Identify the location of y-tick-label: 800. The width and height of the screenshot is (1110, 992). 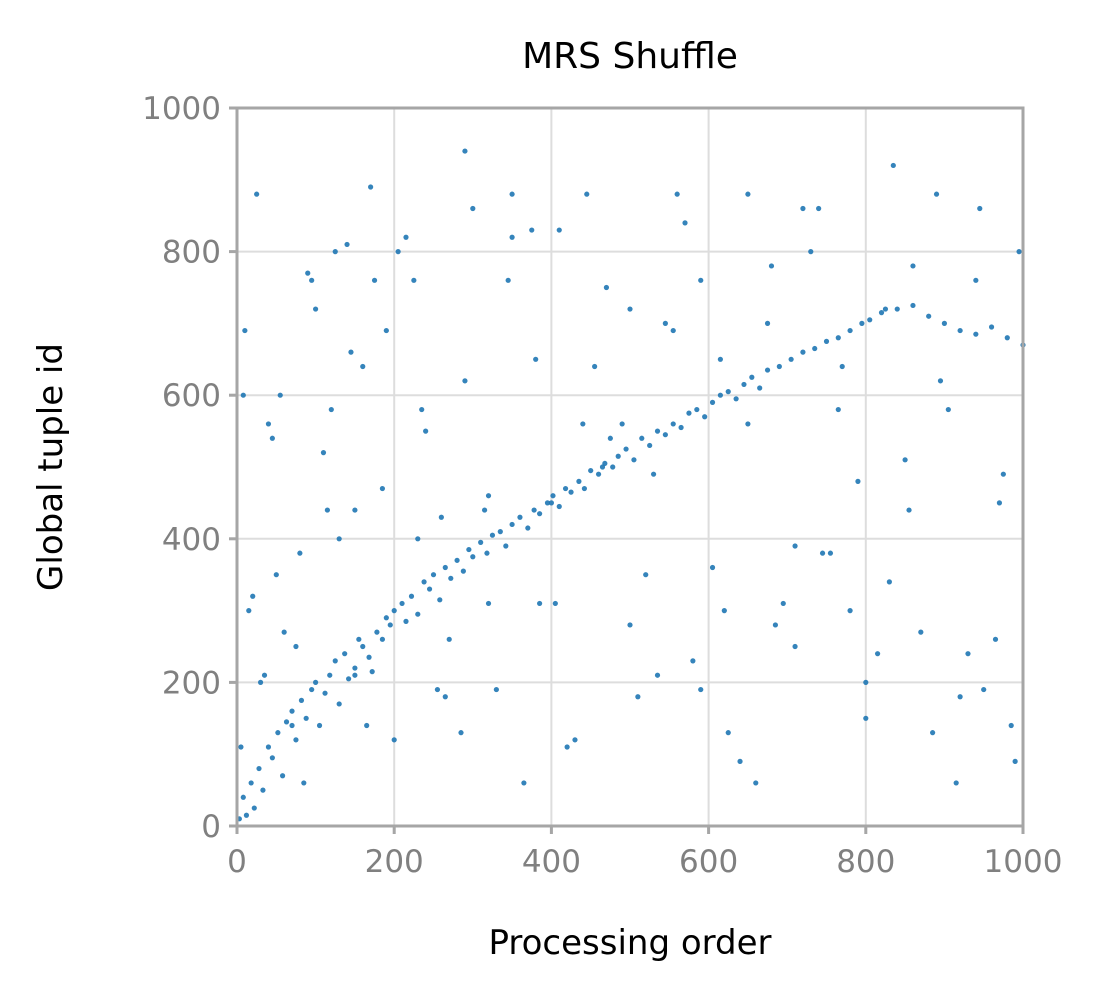
(191, 253).